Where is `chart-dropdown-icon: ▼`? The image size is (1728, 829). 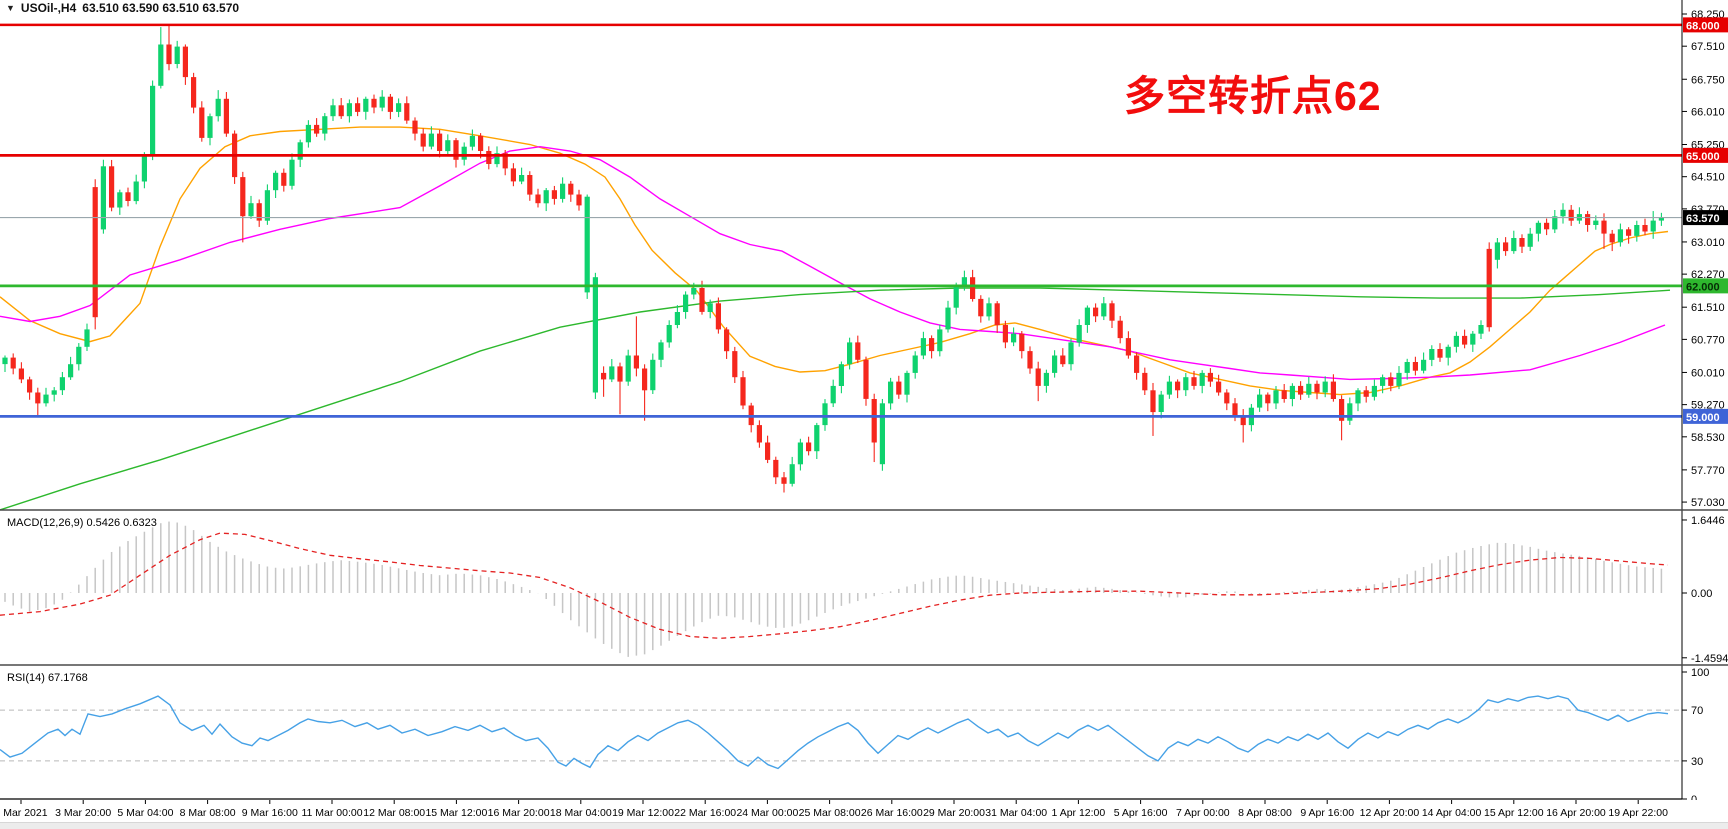
chart-dropdown-icon: ▼ is located at coordinates (10, 8).